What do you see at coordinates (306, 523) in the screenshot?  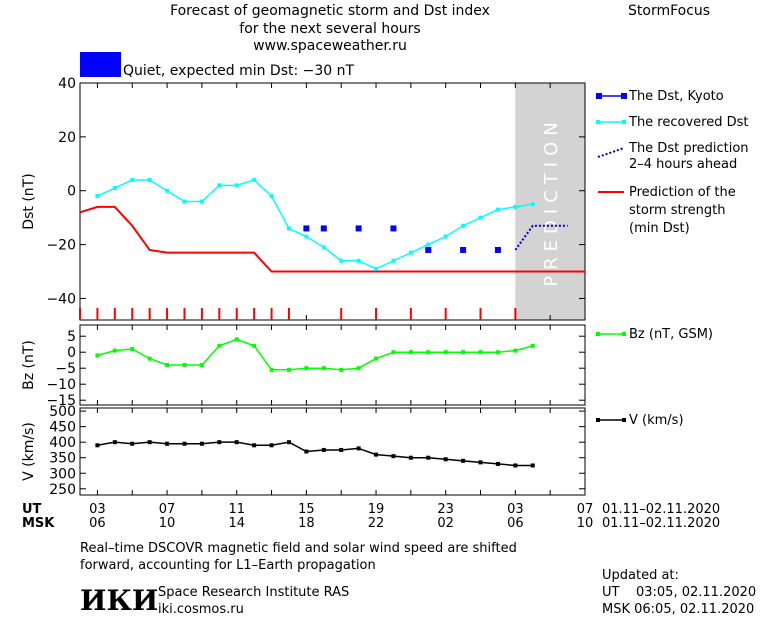 I see `msk-tick-label: 18` at bounding box center [306, 523].